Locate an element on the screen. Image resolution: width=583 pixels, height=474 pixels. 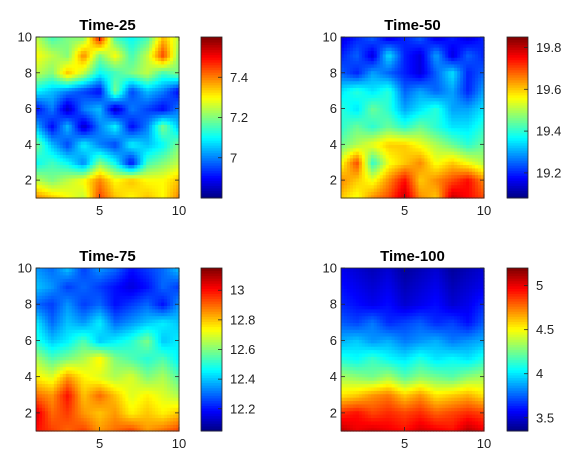
colorbar-segment is located at coordinates (211, 159).